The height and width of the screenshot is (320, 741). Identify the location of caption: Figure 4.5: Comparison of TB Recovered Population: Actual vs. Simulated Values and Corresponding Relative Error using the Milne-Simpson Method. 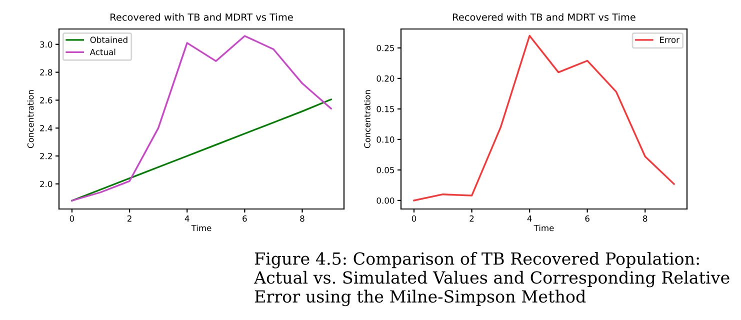
(492, 279).